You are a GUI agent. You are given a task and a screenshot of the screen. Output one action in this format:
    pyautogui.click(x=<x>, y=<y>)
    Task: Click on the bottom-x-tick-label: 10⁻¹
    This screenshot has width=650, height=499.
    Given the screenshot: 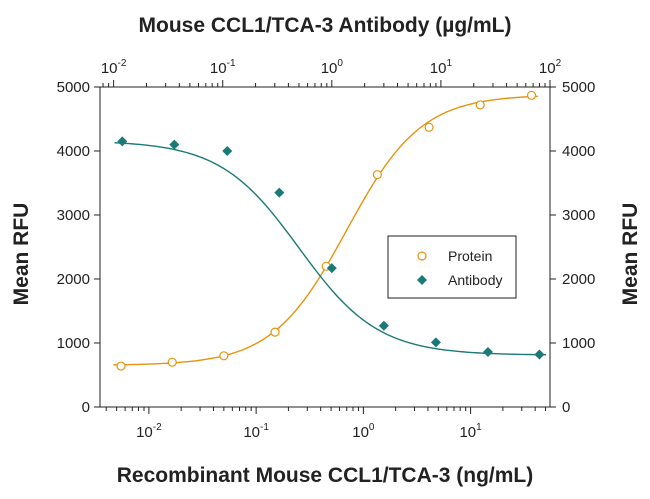 What is the action you would take?
    pyautogui.click(x=256, y=431)
    